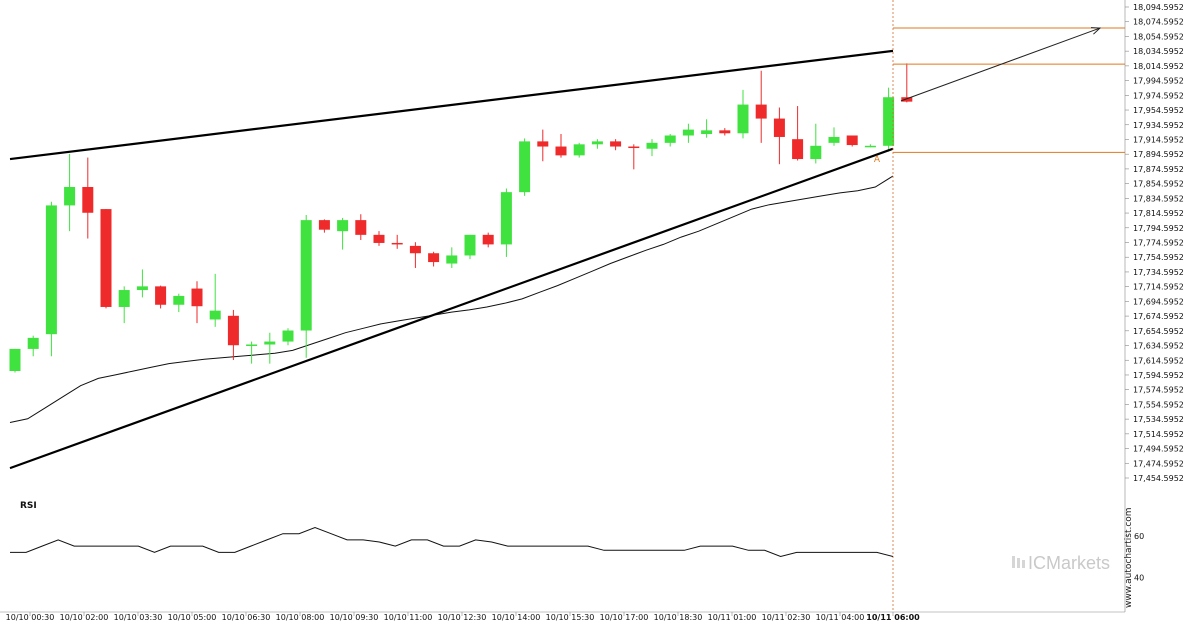  What do you see at coordinates (1158, 51) in the screenshot?
I see `y-tick-label: 18,034.5952` at bounding box center [1158, 51].